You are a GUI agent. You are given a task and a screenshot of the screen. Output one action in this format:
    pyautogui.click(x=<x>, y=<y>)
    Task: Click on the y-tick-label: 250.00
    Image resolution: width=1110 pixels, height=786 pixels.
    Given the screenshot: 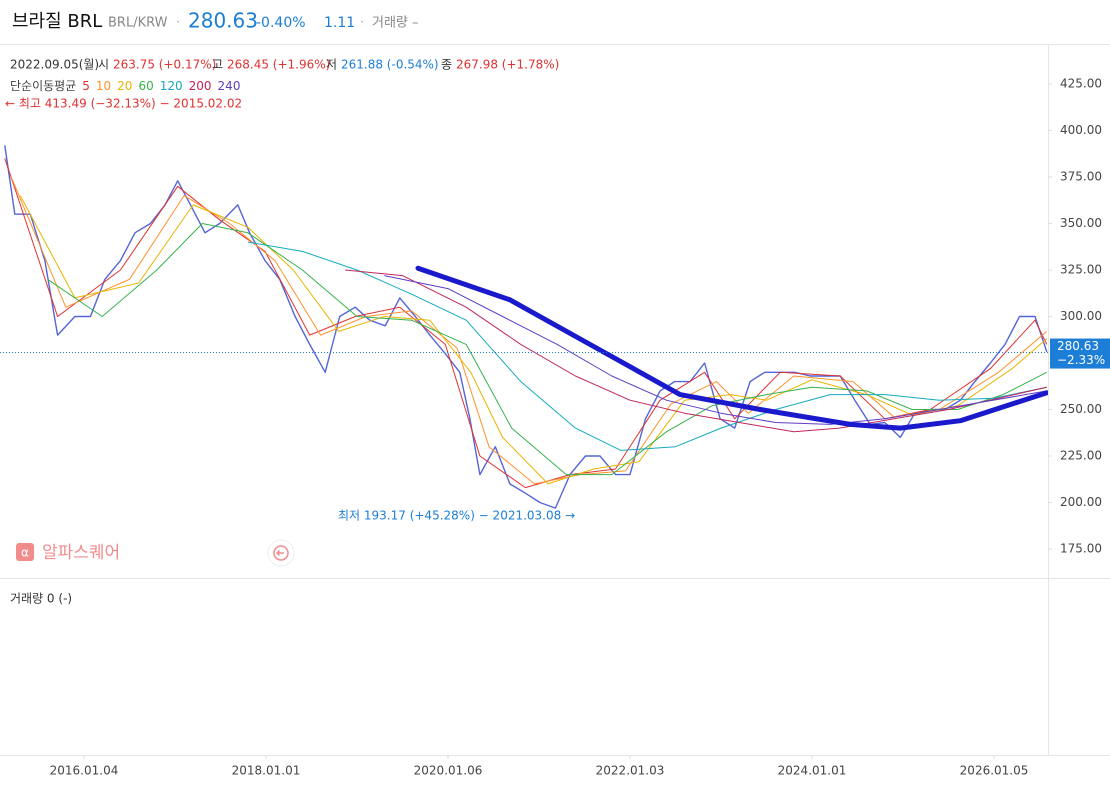 What is the action you would take?
    pyautogui.click(x=1081, y=409)
    